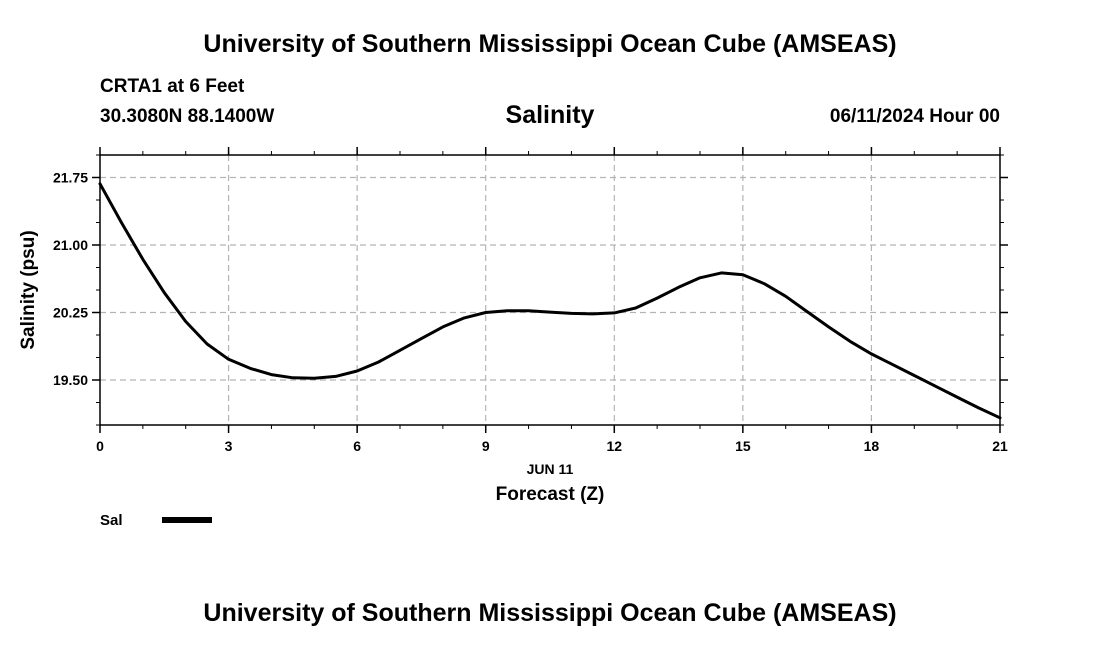 Image resolution: width=1100 pixels, height=650 pixels. What do you see at coordinates (357, 446) in the screenshot?
I see `x-tick-label: 6` at bounding box center [357, 446].